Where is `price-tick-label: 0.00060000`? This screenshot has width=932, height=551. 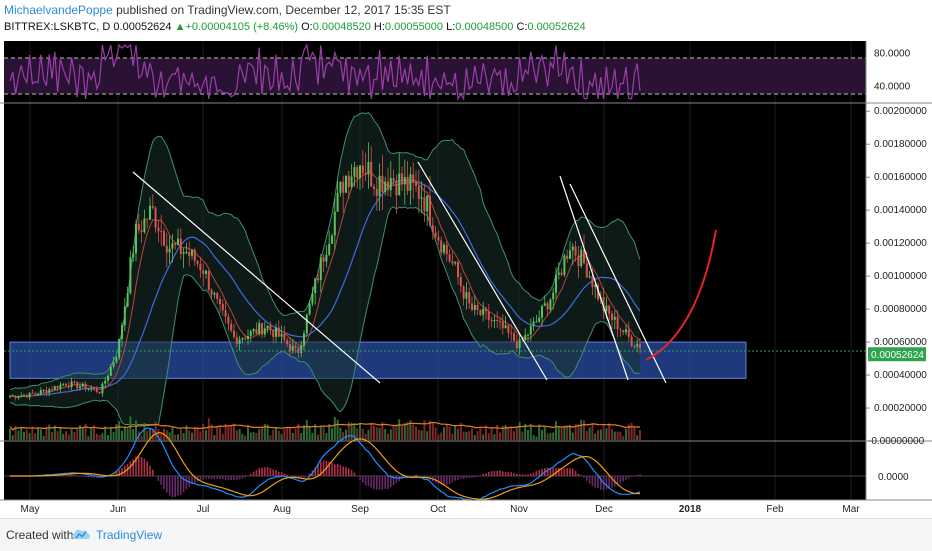 price-tick-label: 0.00060000 is located at coordinates (900, 342).